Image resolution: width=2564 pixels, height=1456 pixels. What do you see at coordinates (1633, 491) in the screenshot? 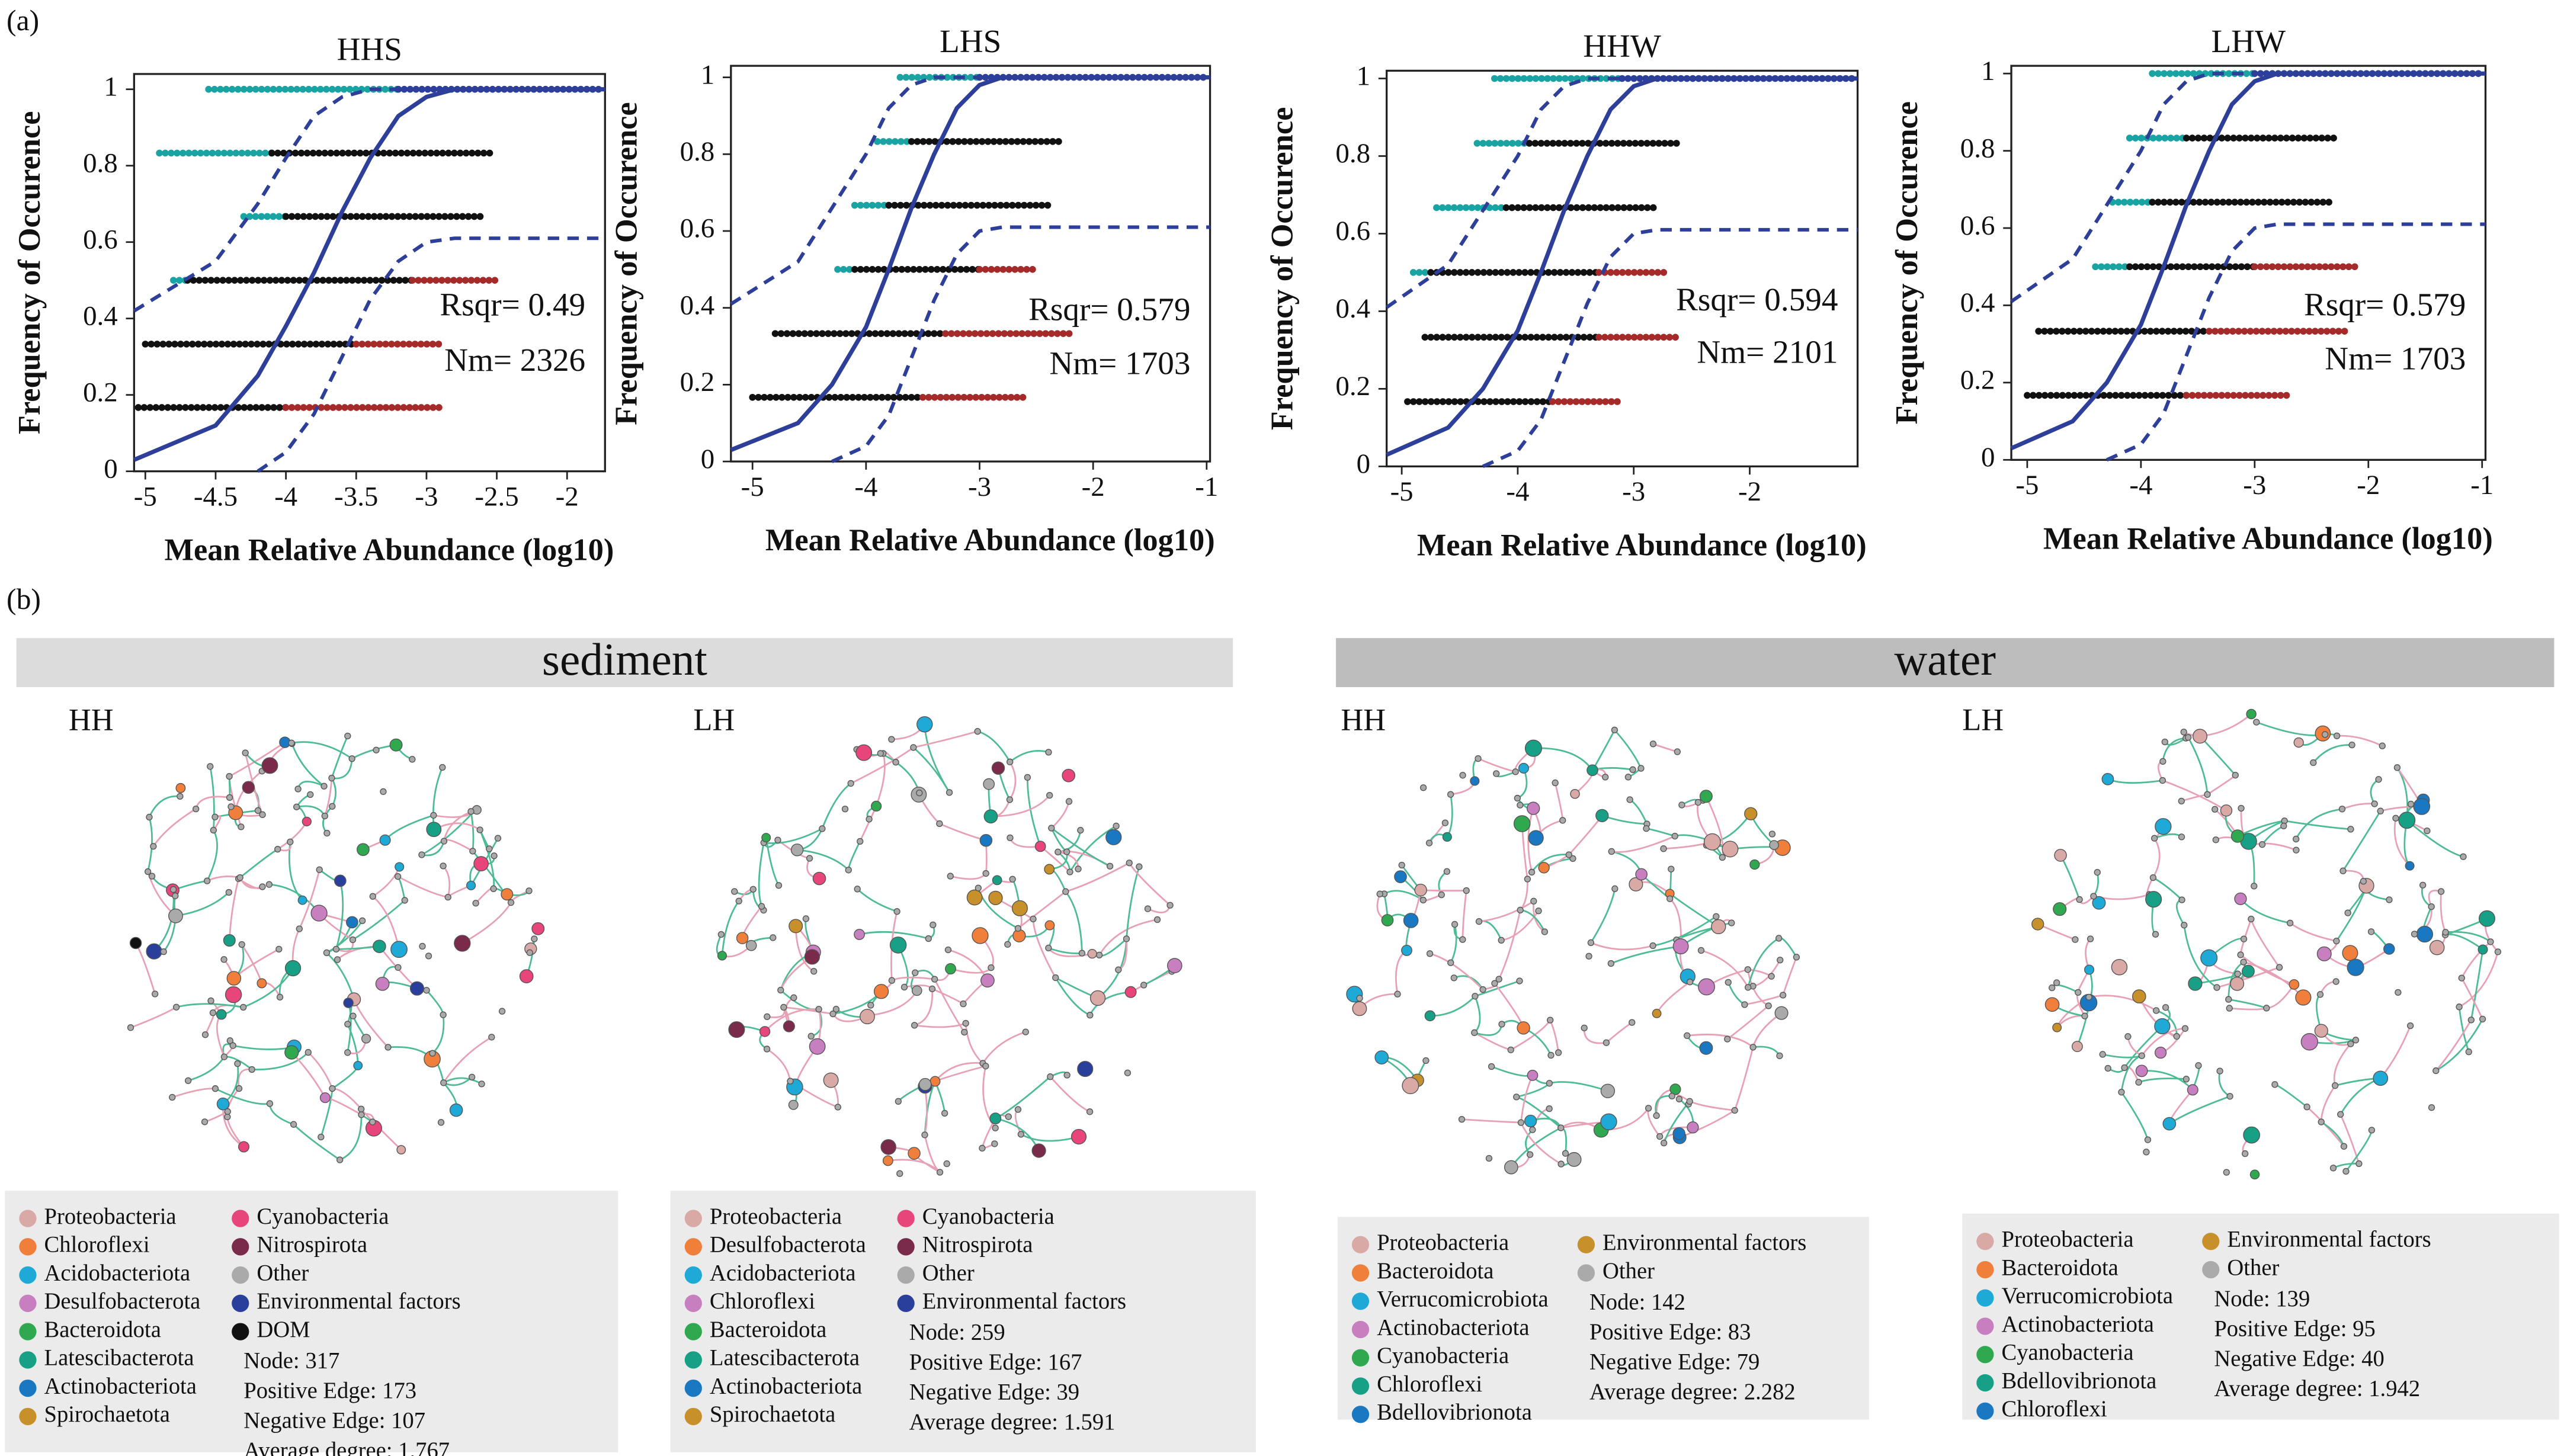
I see `x-tick-label: -3` at bounding box center [1633, 491].